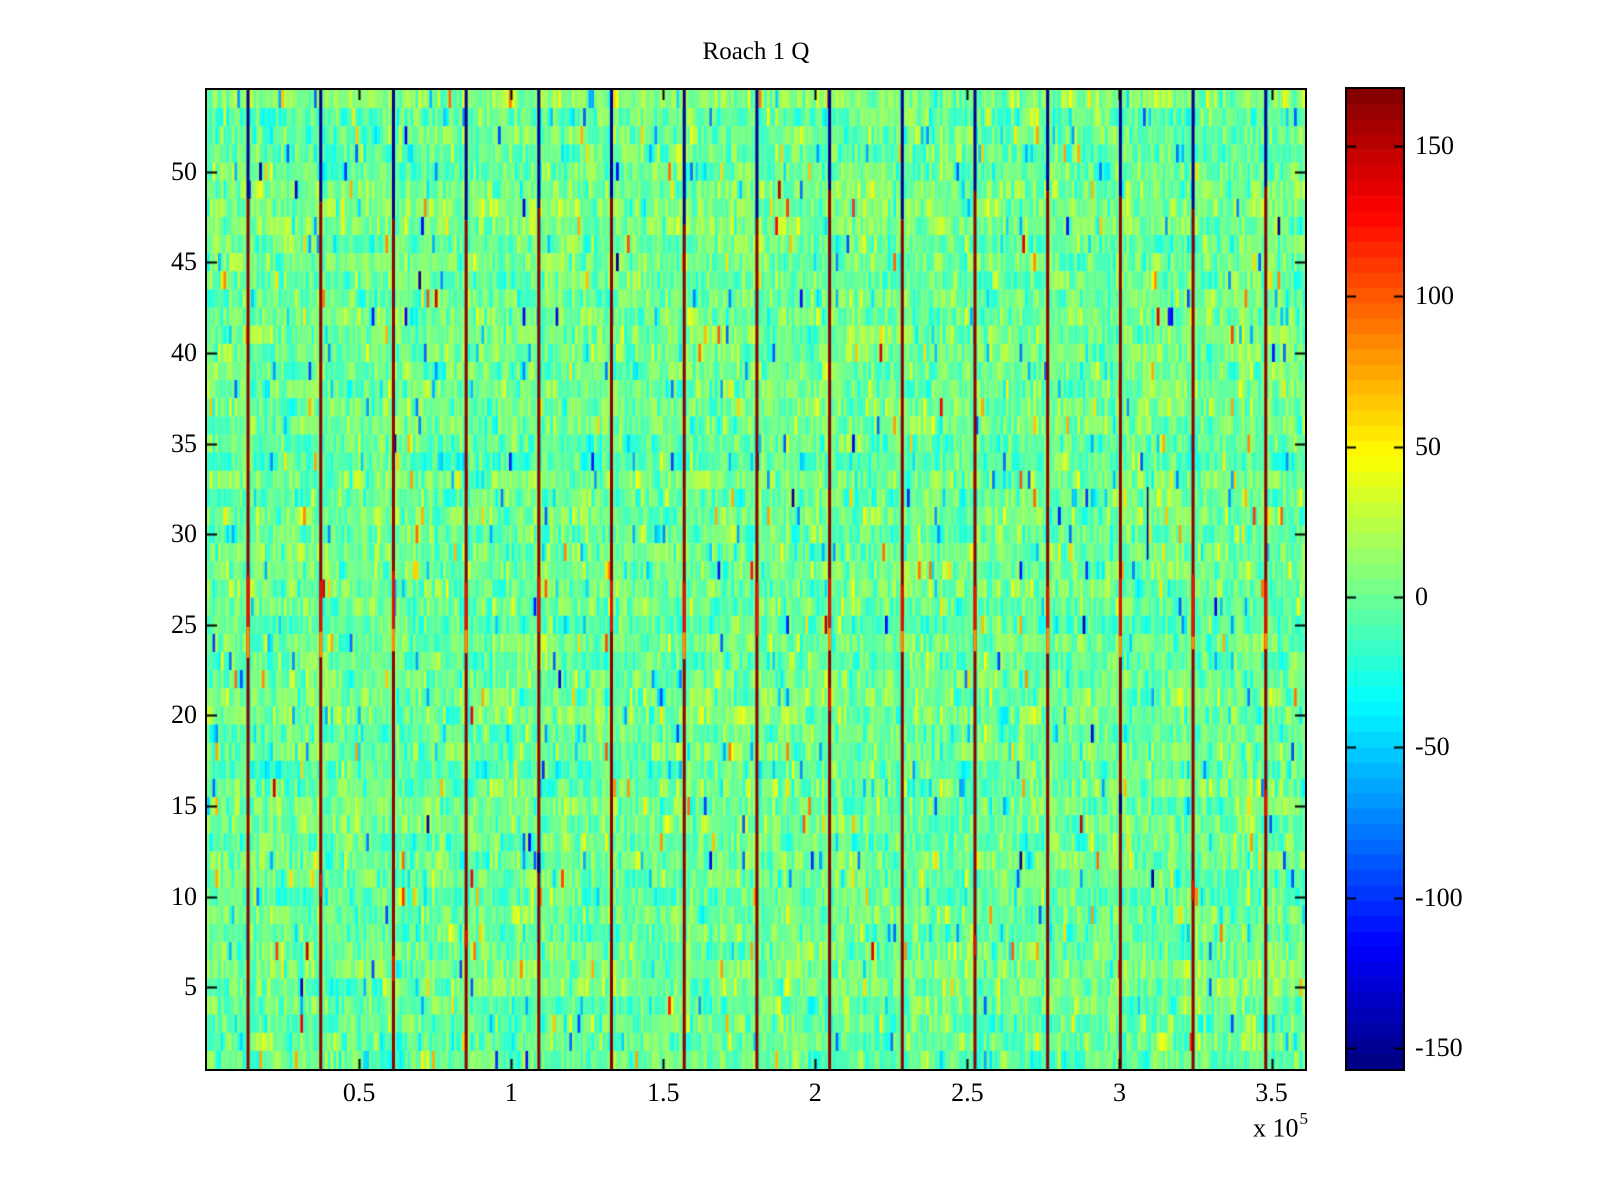  I want to click on colorbar-tick-label: 150, so click(1434, 146).